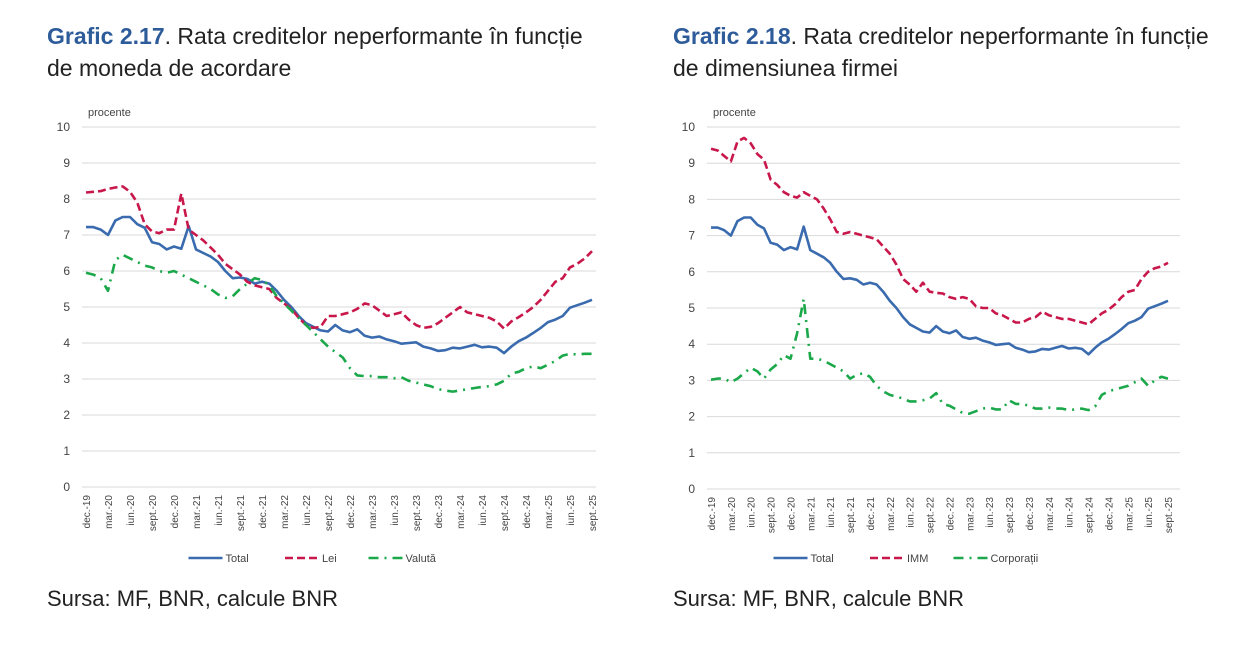  What do you see at coordinates (1015, 559) in the screenshot?
I see `legend-label: Corporații` at bounding box center [1015, 559].